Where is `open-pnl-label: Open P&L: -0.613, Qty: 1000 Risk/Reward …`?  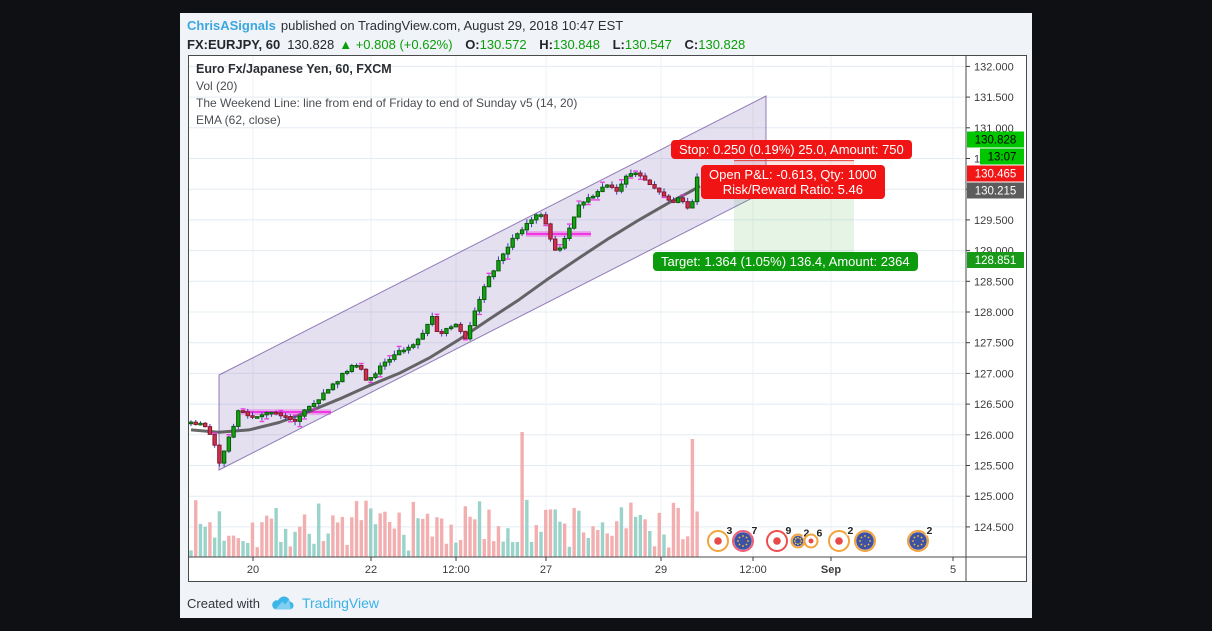 open-pnl-label: Open P&L: -0.613, Qty: 1000 Risk/Reward … is located at coordinates (793, 182).